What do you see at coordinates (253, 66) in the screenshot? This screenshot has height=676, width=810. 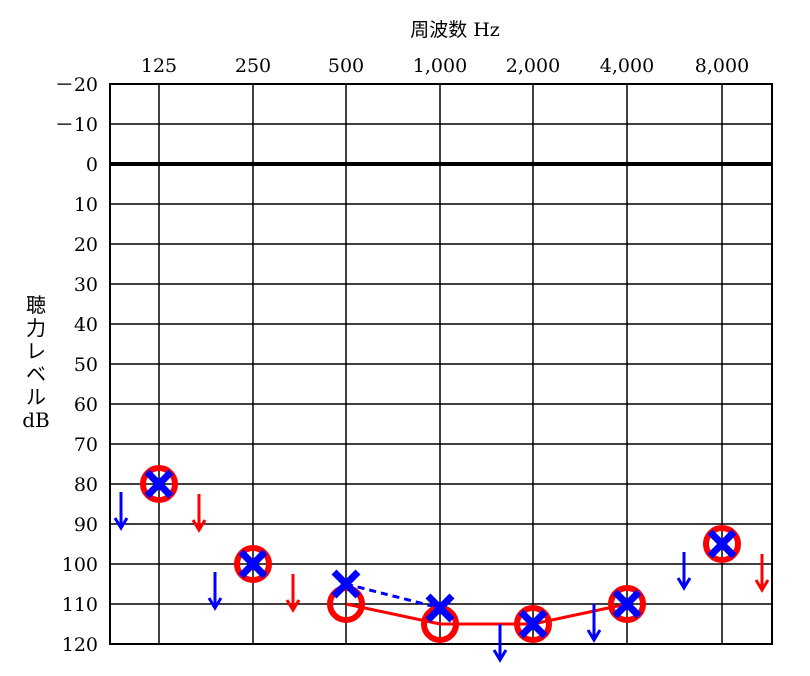 I see `x-tick-label: 250` at bounding box center [253, 66].